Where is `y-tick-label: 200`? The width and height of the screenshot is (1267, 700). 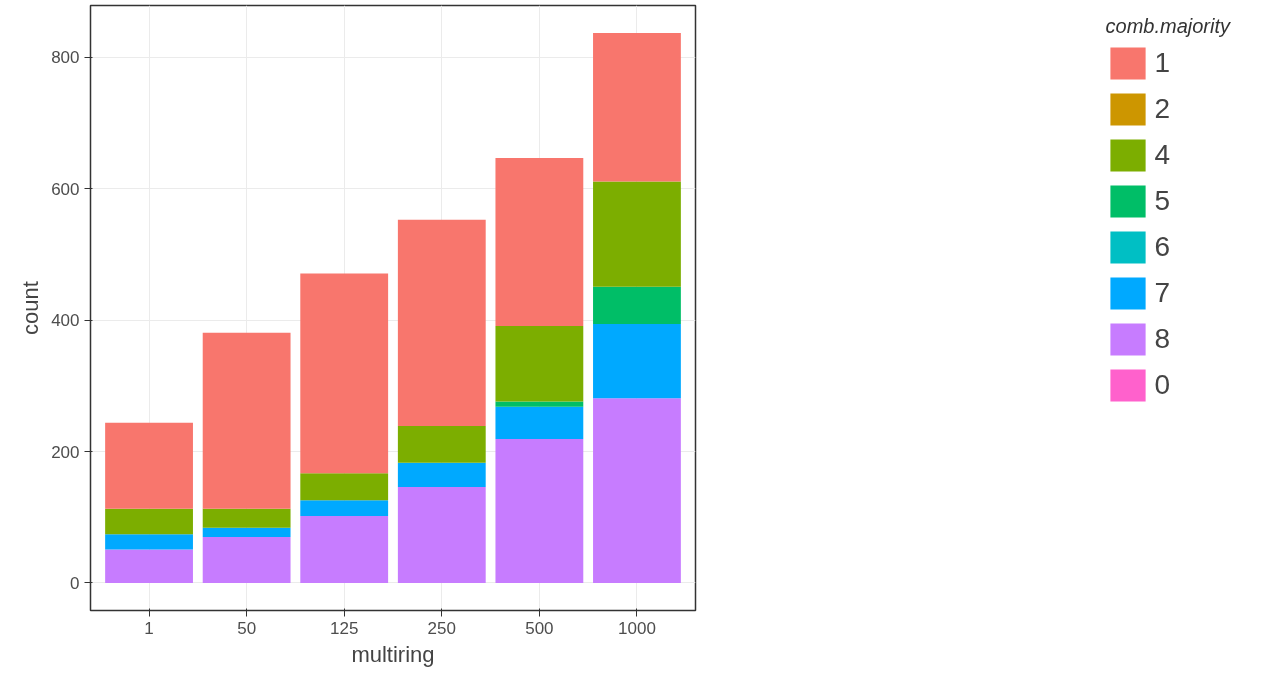
y-tick-label: 200 is located at coordinates (65, 452).